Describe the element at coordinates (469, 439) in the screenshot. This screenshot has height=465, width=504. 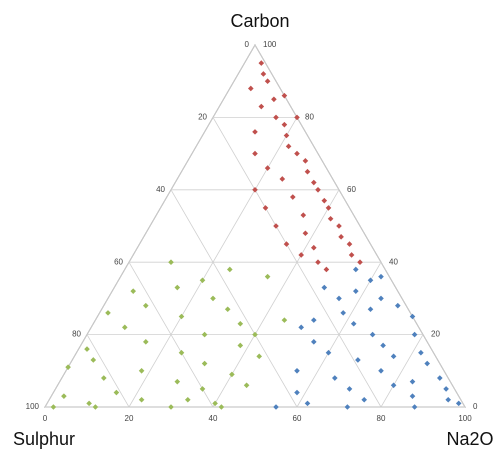
I see `axis-title: Na2O` at that location.